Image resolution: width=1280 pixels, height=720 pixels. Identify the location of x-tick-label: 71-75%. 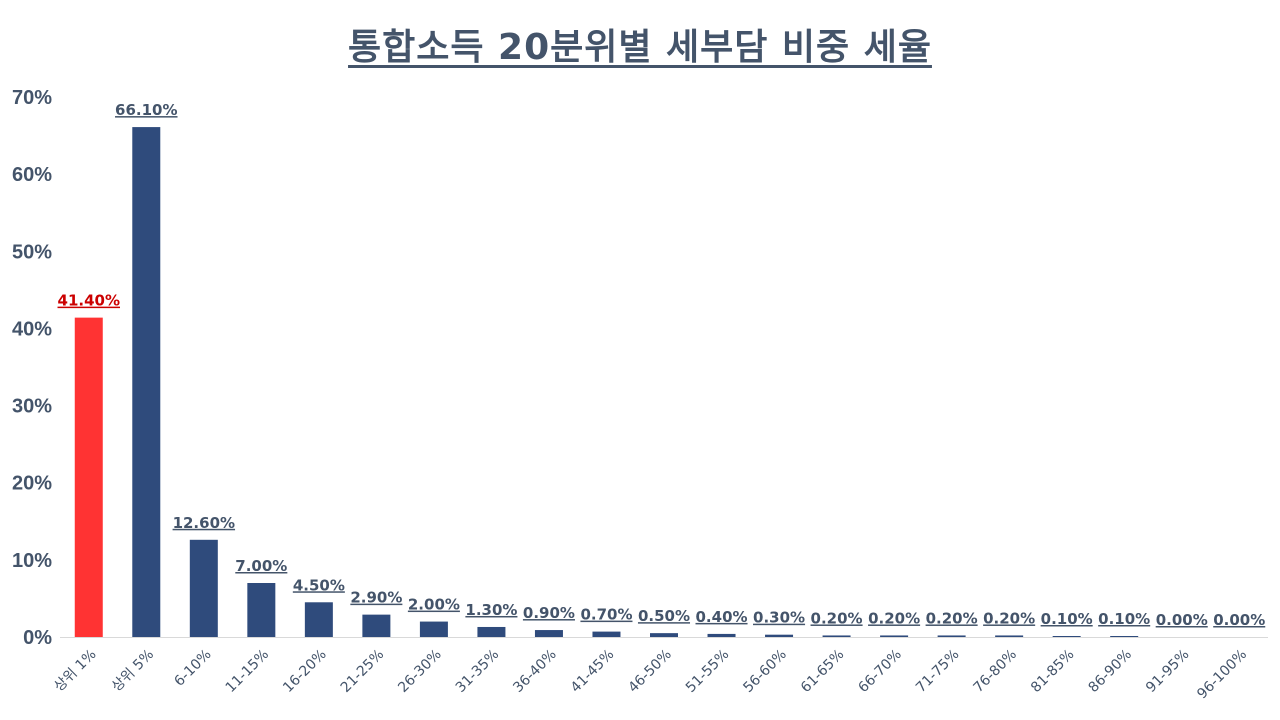
(937, 671).